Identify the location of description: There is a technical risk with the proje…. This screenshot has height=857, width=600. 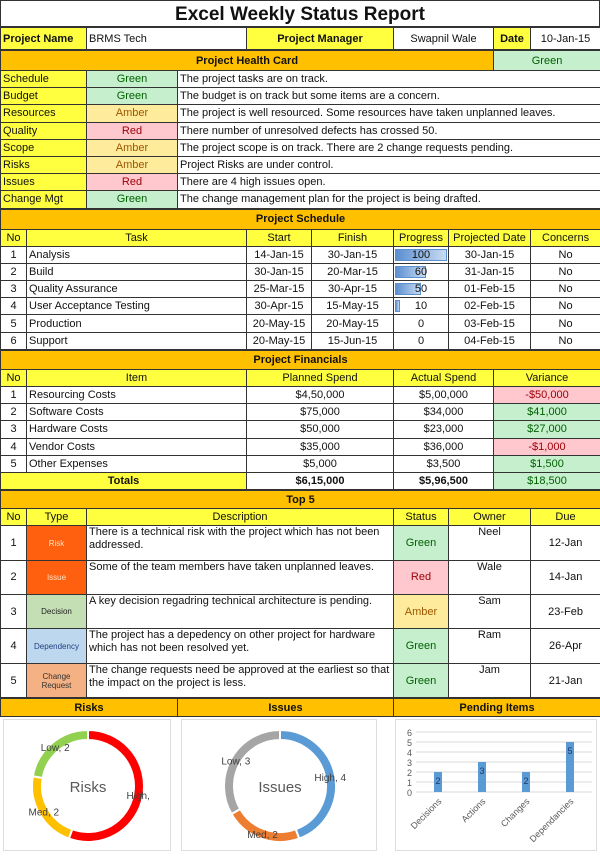
(240, 543).